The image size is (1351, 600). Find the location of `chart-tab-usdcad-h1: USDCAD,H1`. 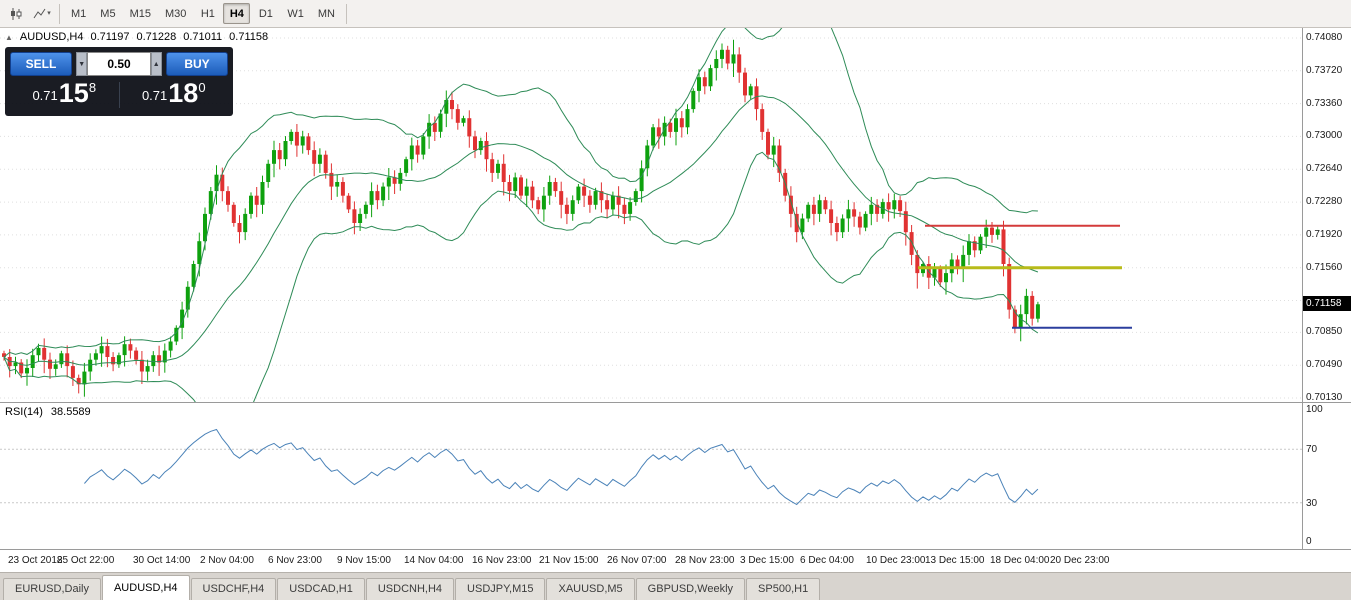

chart-tab-usdcad-h1: USDCAD,H1 is located at coordinates (321, 589).